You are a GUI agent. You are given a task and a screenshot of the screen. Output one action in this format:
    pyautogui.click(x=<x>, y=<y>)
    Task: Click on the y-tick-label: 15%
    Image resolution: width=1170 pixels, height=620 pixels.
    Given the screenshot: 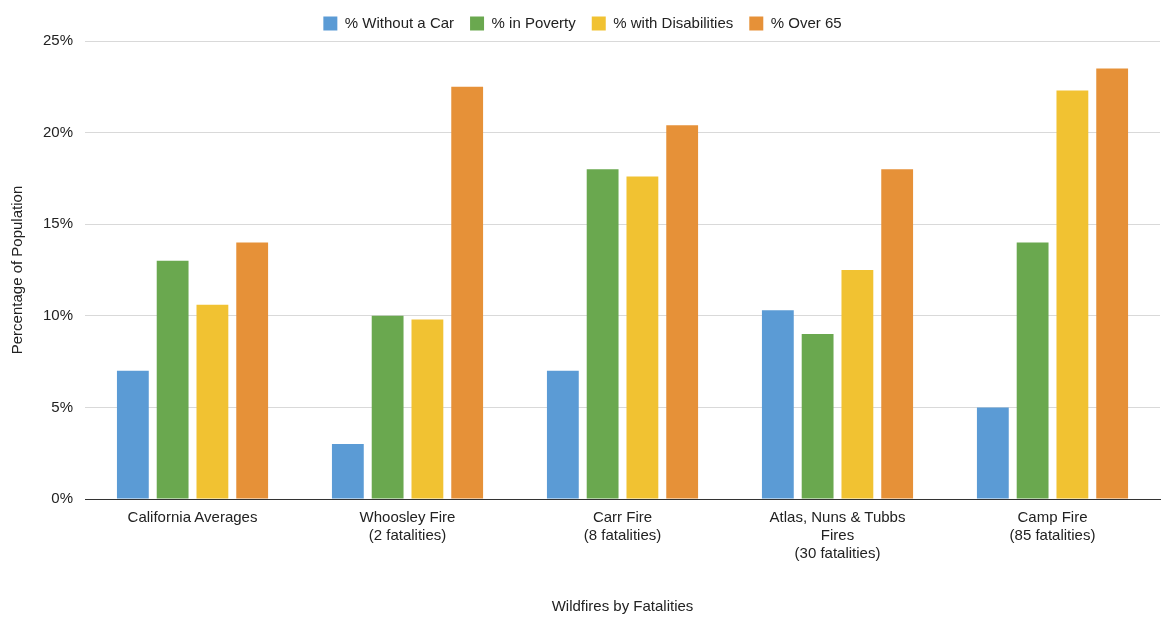 What is the action you would take?
    pyautogui.click(x=58, y=223)
    